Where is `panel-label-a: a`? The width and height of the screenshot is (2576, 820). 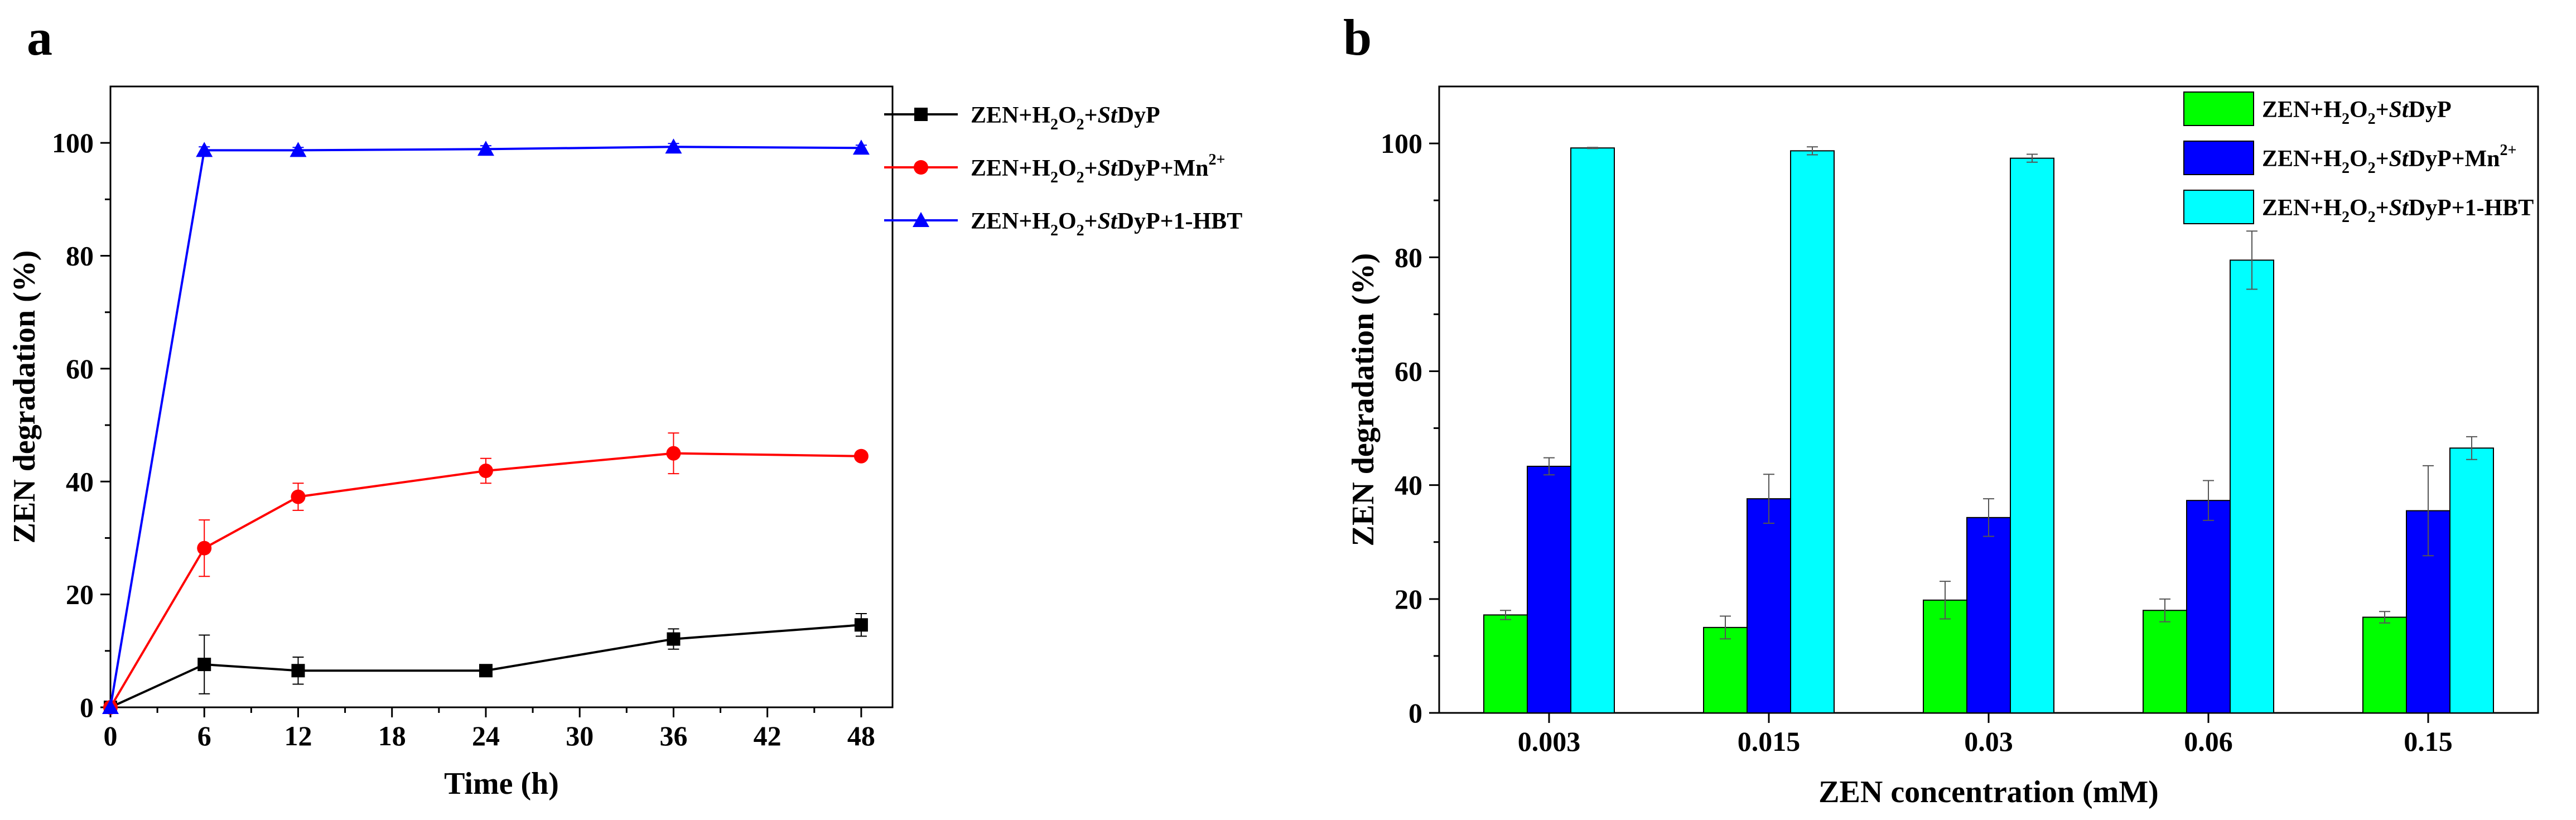 panel-label-a: a is located at coordinates (39, 37).